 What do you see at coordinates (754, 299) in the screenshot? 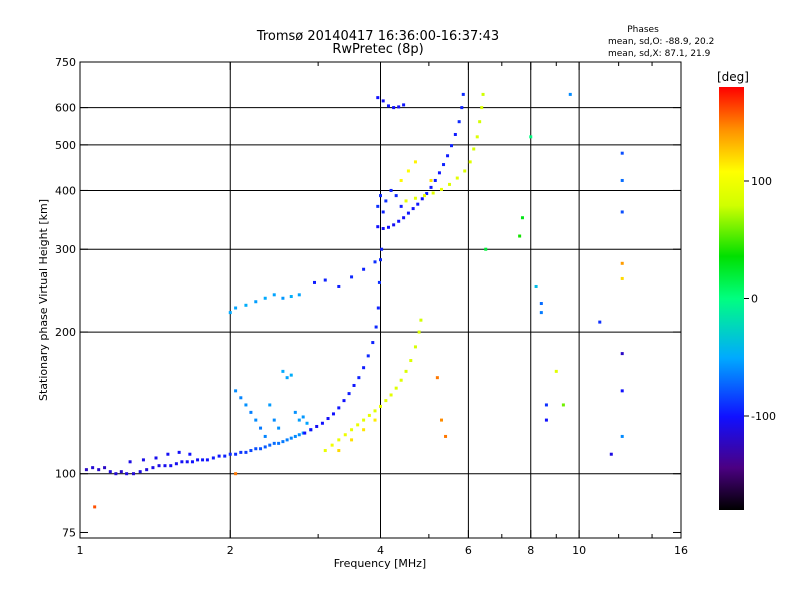
I see `colorbar-tick-label: 0` at bounding box center [754, 299].